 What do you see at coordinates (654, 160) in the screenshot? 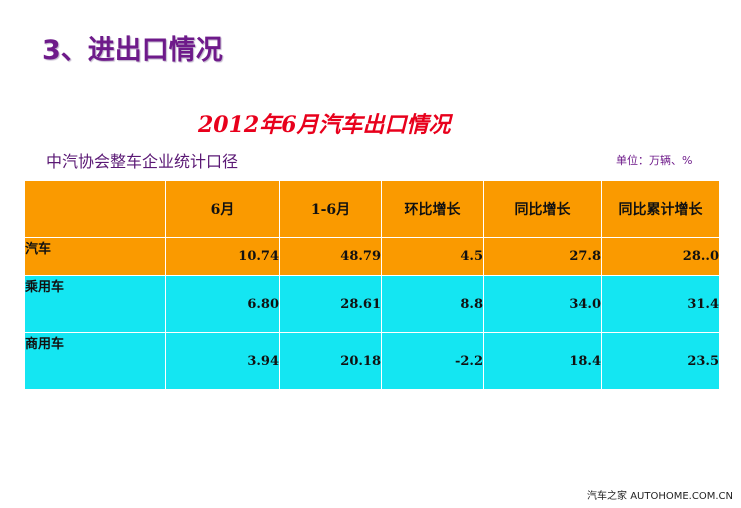
I see `unit-note: 单位：万辆、%` at bounding box center [654, 160].